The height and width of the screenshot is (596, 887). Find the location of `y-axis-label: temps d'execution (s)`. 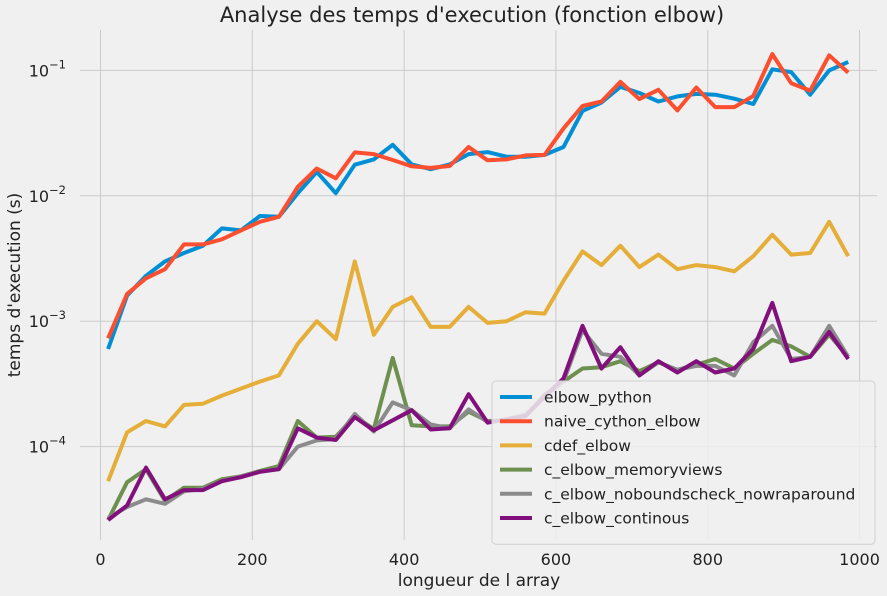

y-axis-label: temps d'execution (s) is located at coordinates (15, 285).